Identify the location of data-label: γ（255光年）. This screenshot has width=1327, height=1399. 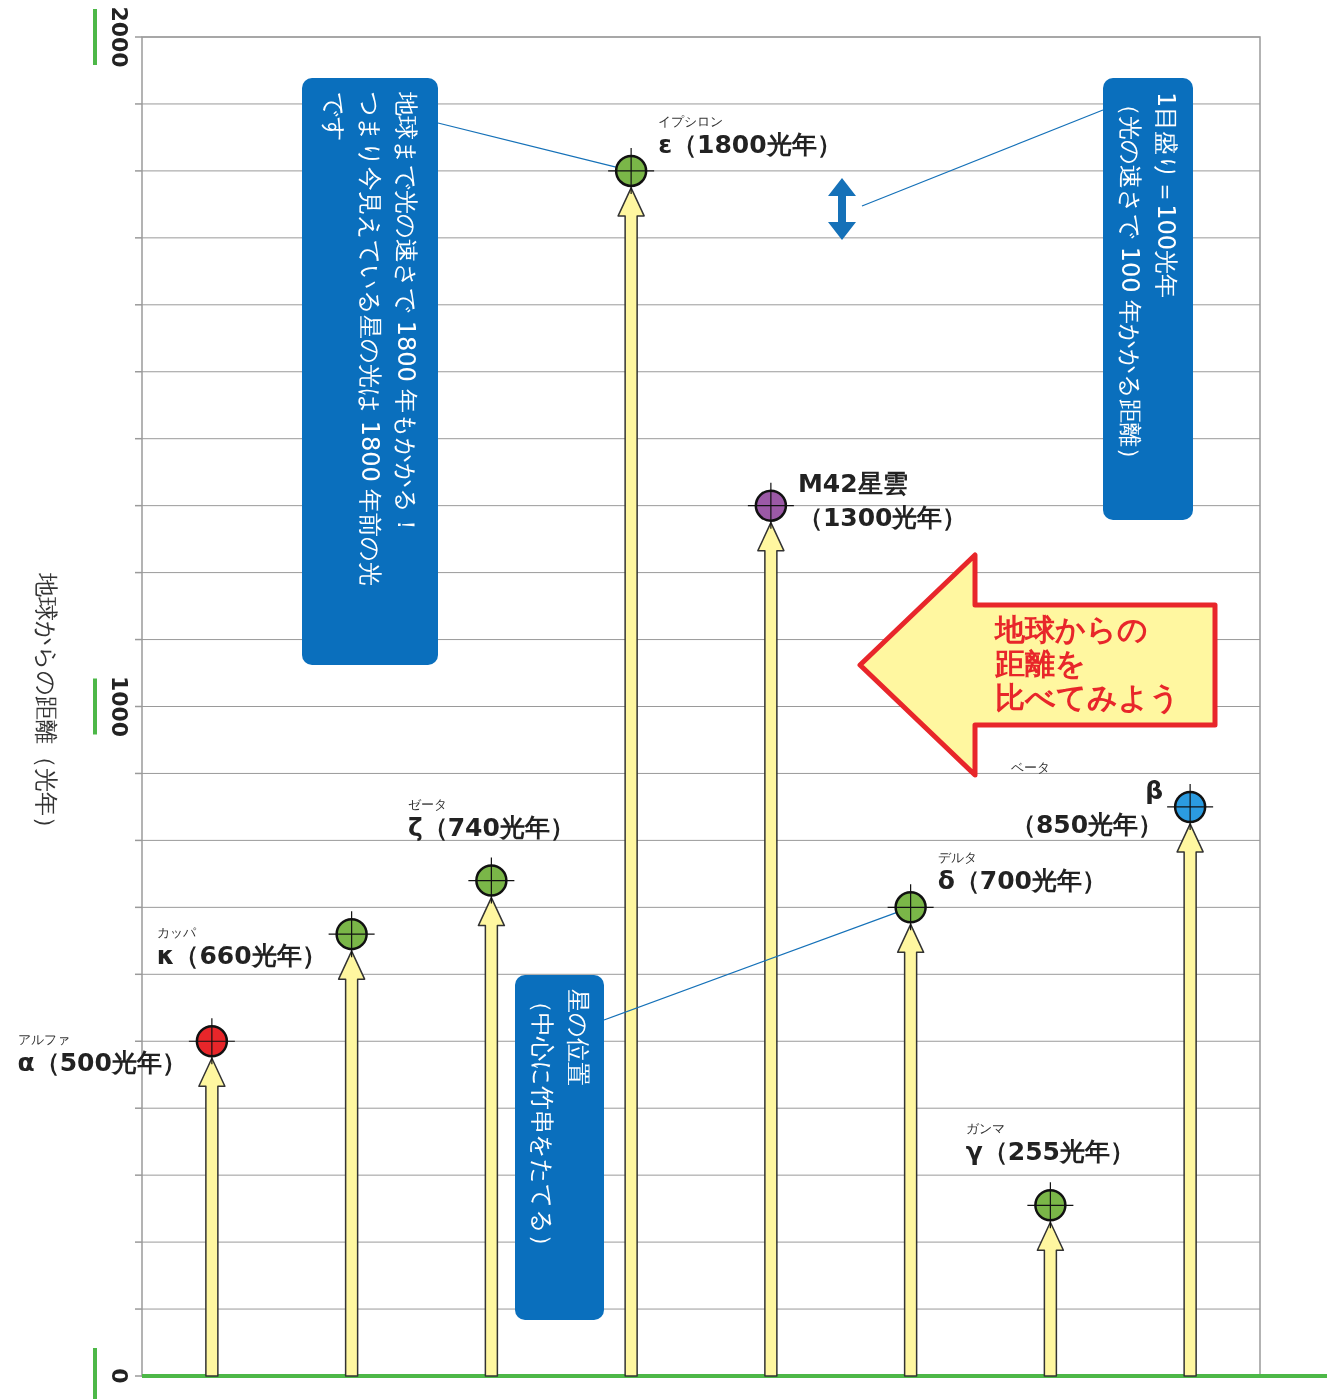
(1050, 1152).